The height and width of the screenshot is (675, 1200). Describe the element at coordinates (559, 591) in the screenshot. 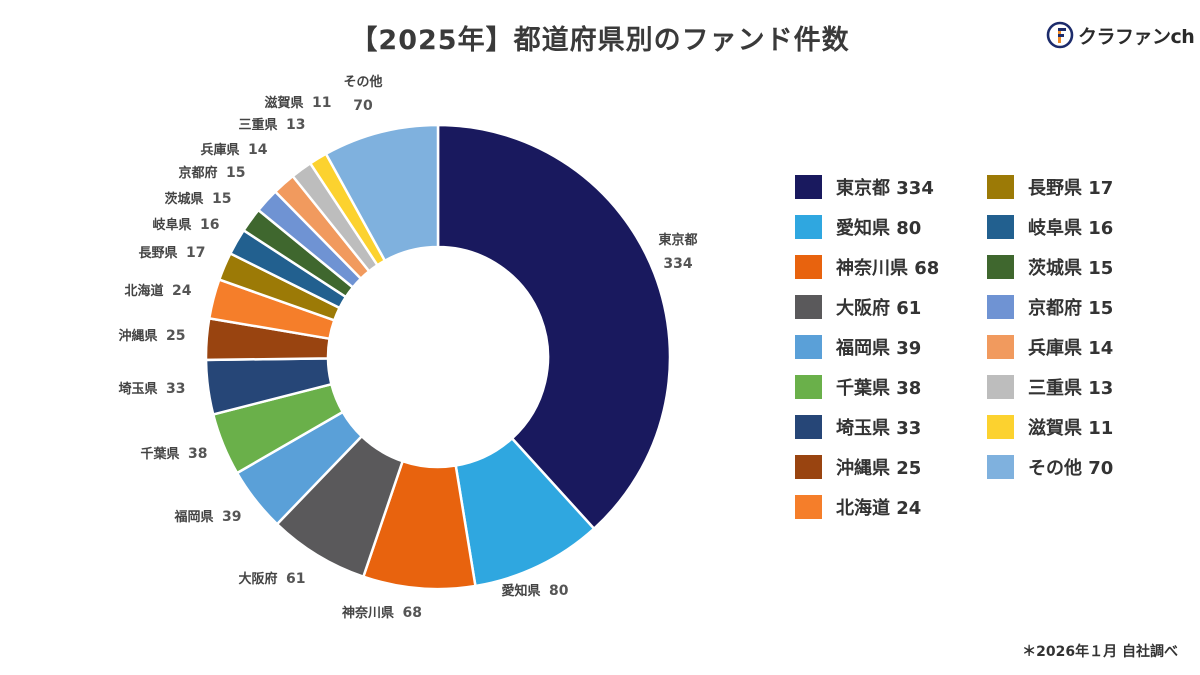

I see `data-label-value: 80` at that location.